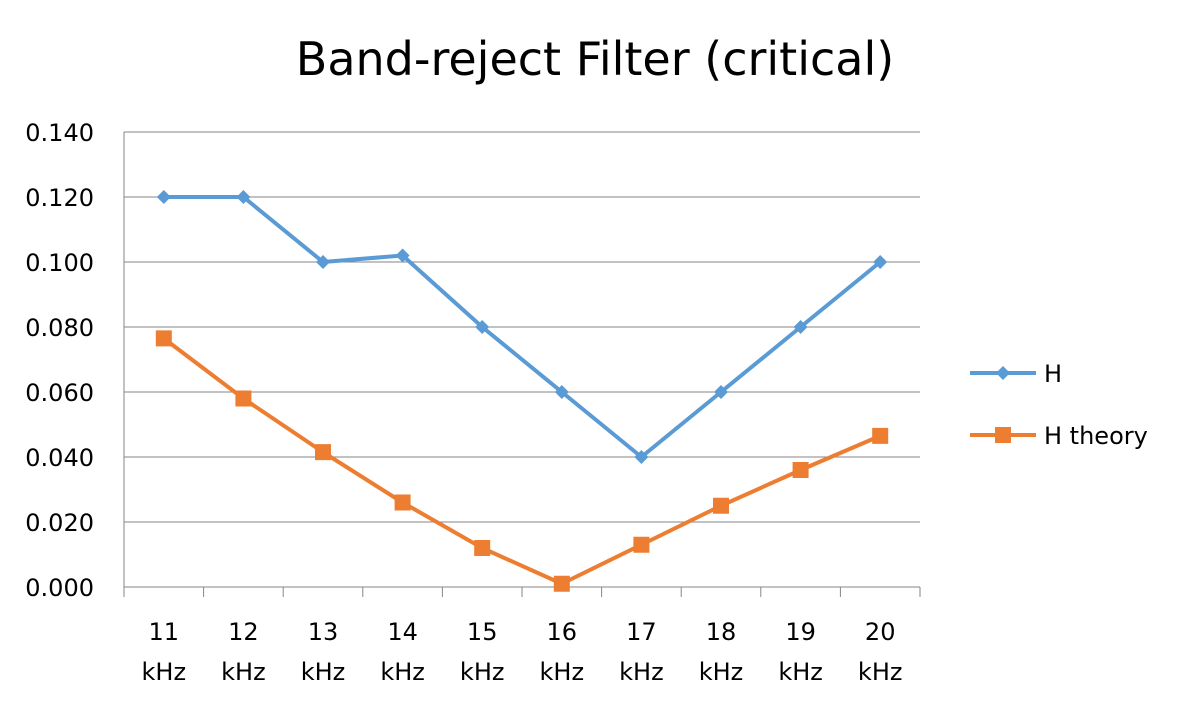 The image size is (1180, 710). I want to click on legend-label: H theory, so click(1096, 436).